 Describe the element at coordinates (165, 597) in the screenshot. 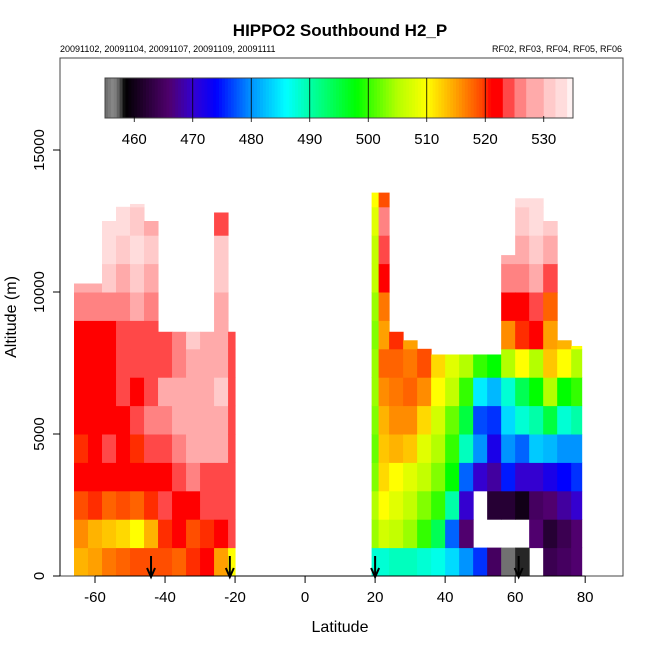

I see `x-tick-label: -40` at that location.